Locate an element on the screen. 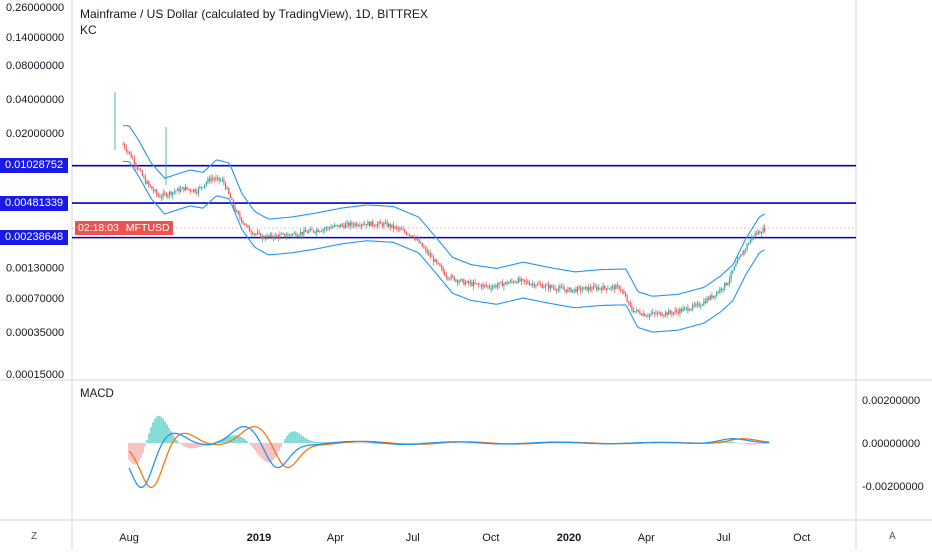 This screenshot has height=555, width=932. price-tick-label: 0.26000000 is located at coordinates (35, 8).